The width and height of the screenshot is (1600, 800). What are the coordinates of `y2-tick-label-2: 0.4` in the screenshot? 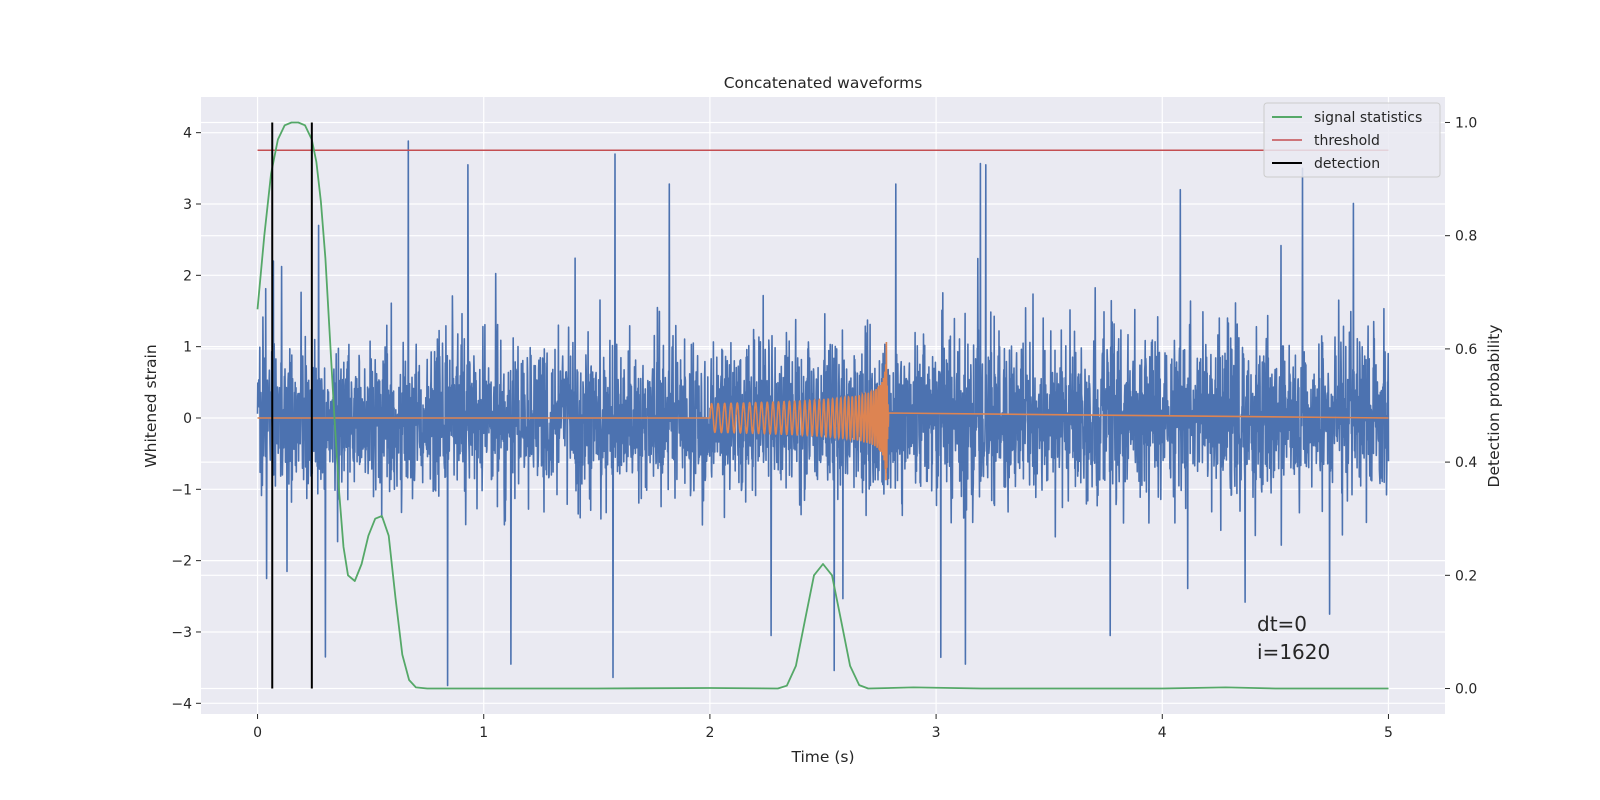 It's located at (1466, 463).